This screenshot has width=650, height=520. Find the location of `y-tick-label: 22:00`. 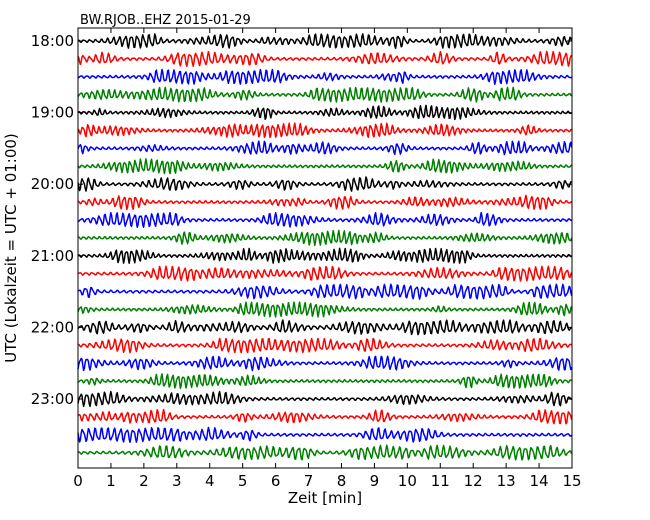

y-tick-label: 22:00 is located at coordinates (52, 327).